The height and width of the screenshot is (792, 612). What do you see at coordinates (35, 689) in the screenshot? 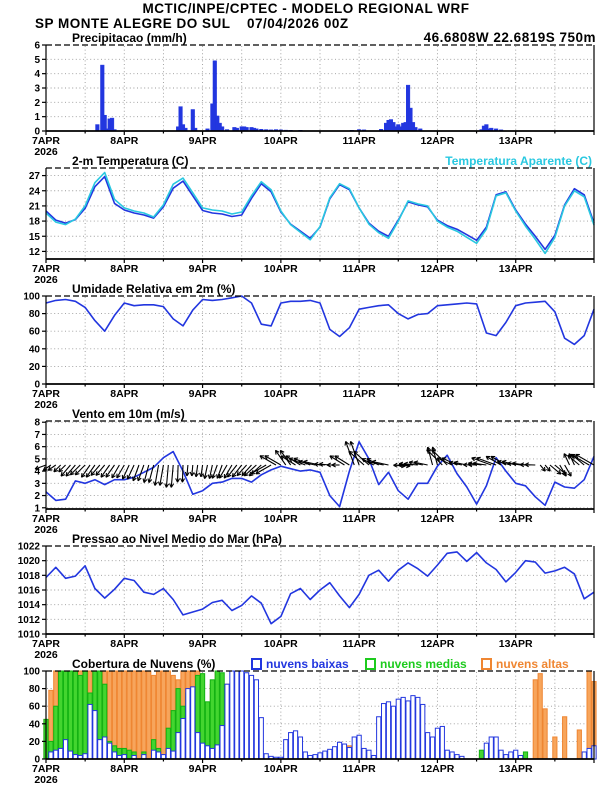
I see `y-tick-label: 80` at bounding box center [35, 689].